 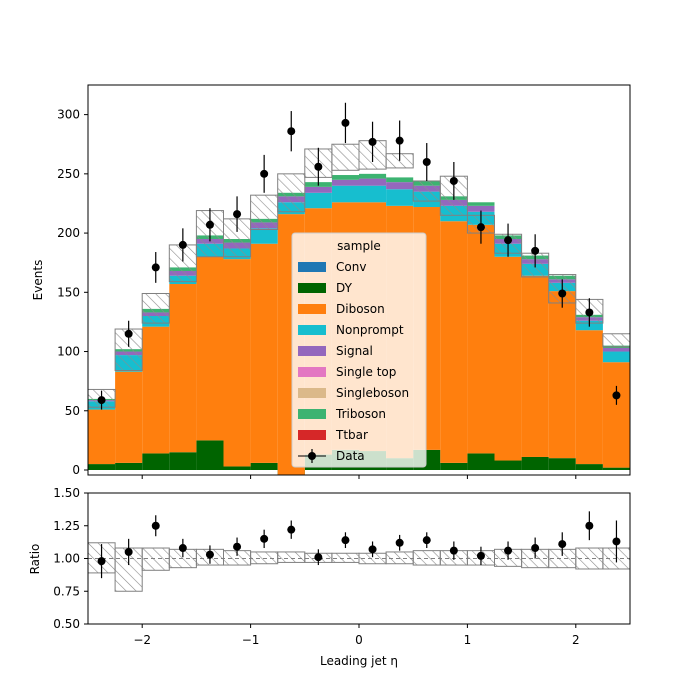 What do you see at coordinates (344, 288) in the screenshot?
I see `legend-label: DY` at bounding box center [344, 288].